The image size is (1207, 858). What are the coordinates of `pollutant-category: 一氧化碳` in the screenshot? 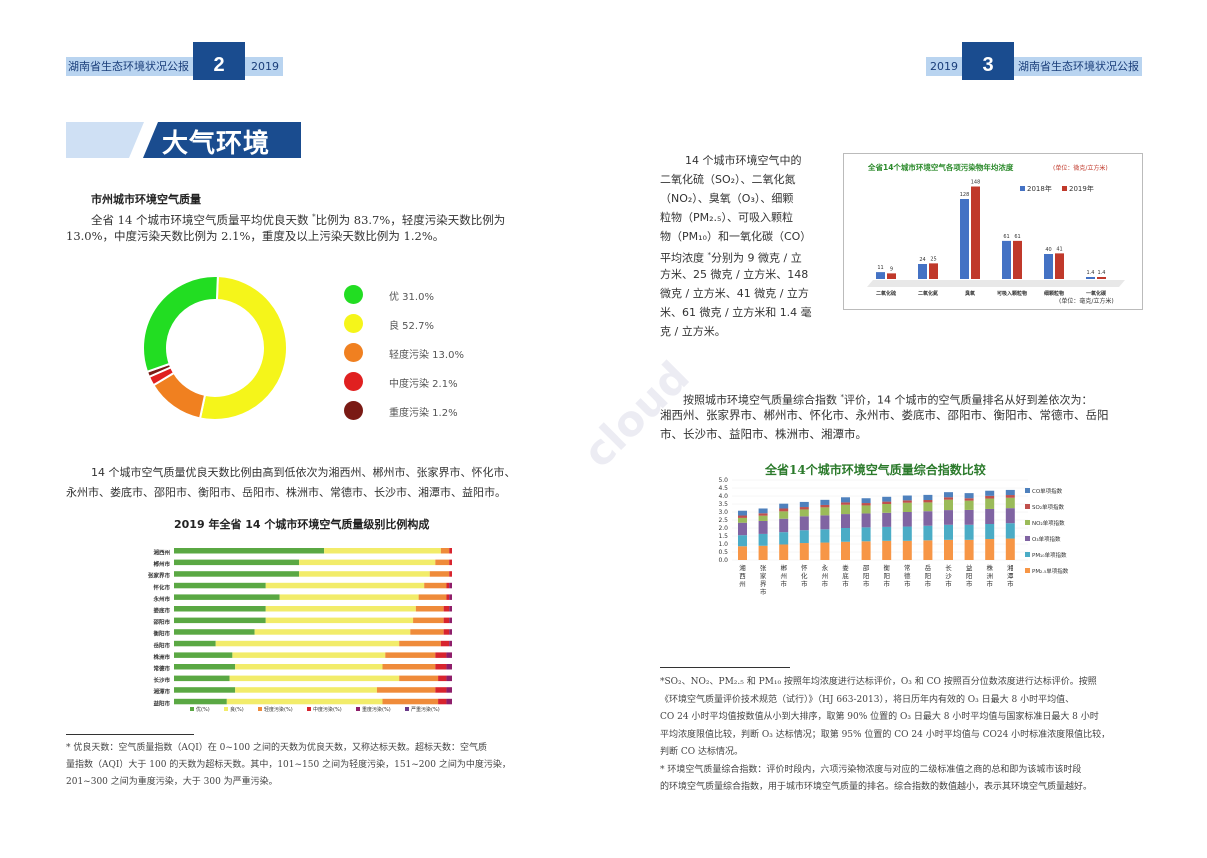 It's located at (1096, 293).